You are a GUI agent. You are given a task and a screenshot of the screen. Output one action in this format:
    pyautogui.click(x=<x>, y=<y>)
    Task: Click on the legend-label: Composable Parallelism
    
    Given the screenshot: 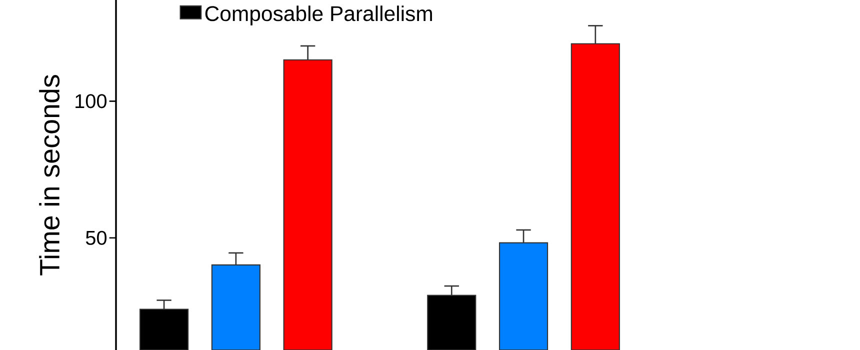 What is the action you would take?
    pyautogui.click(x=318, y=16)
    